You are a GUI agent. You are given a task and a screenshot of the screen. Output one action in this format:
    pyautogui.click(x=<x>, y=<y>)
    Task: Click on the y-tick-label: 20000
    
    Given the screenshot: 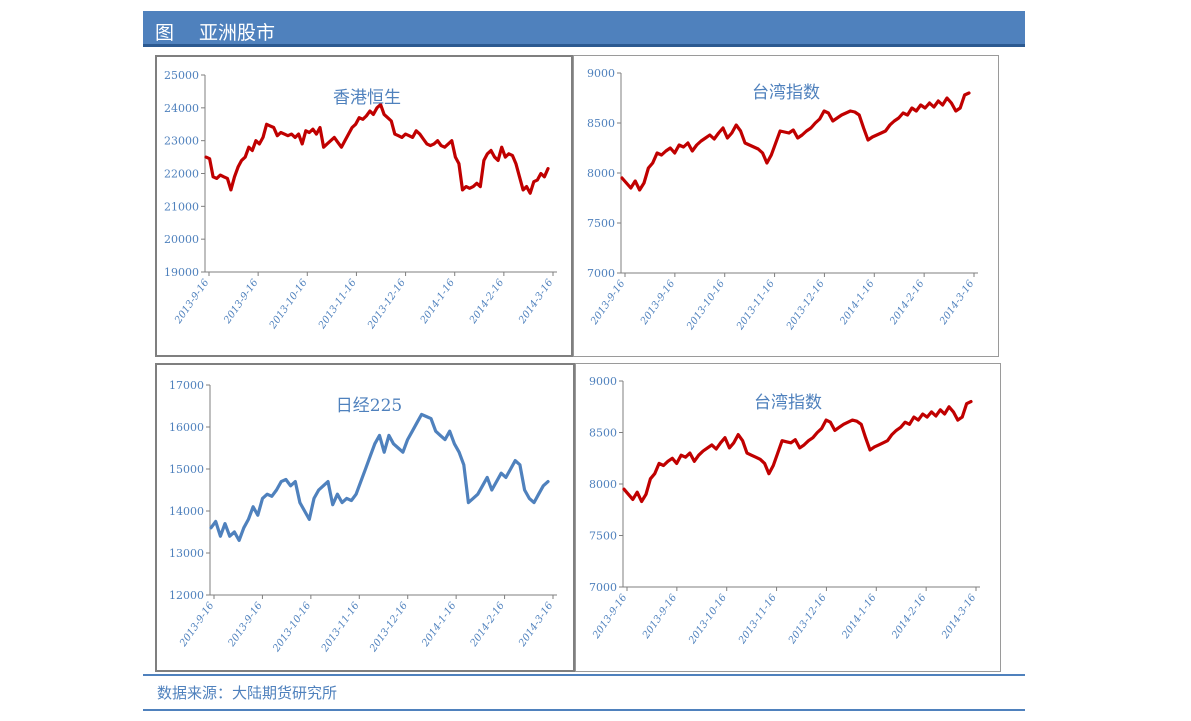 What is the action you would take?
    pyautogui.click(x=181, y=239)
    